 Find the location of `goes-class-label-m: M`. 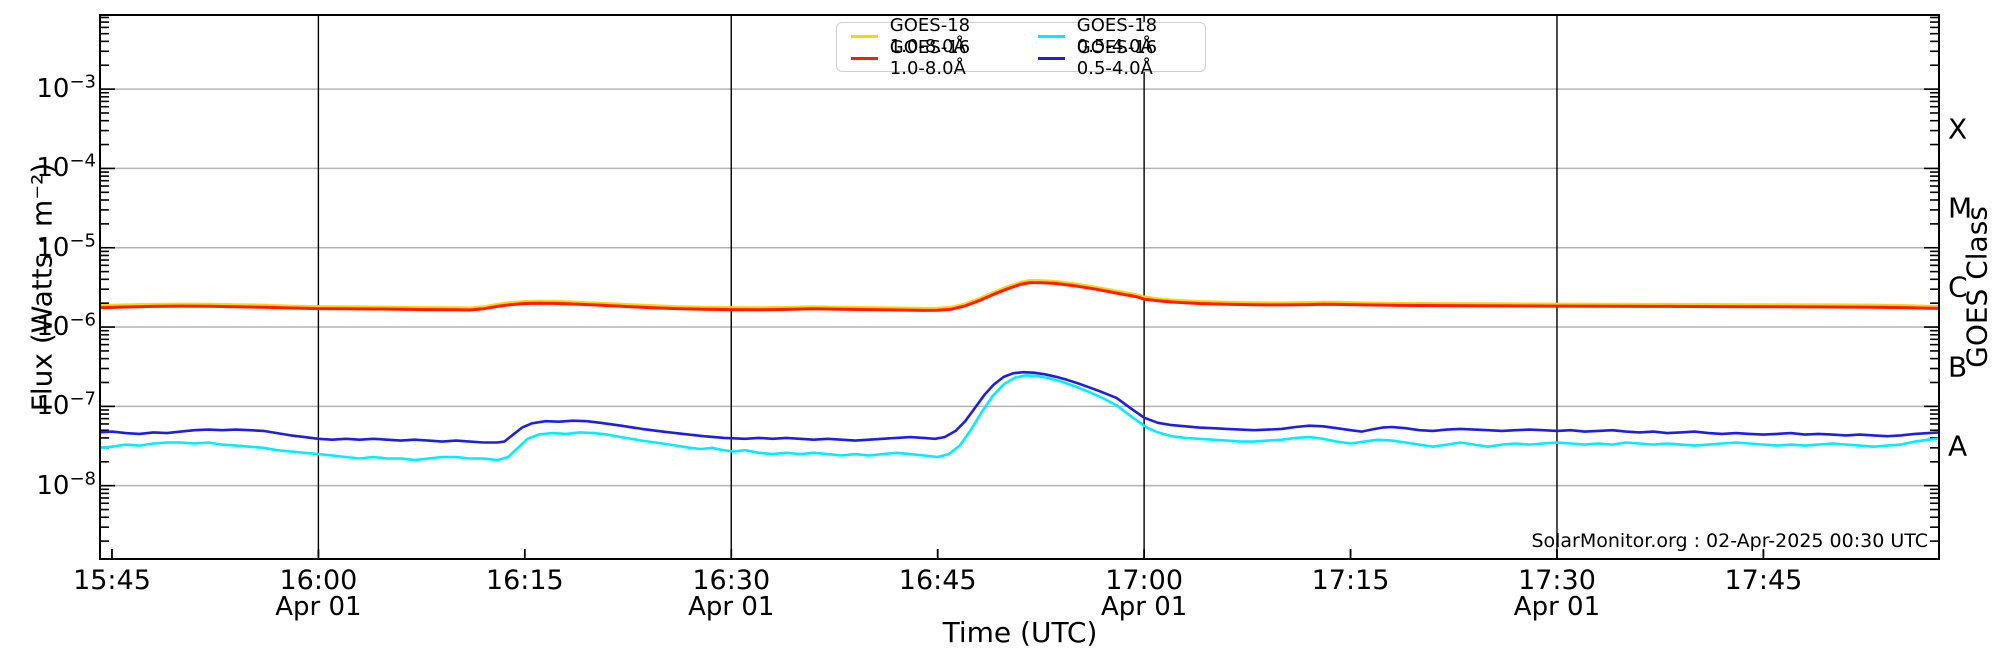

goes-class-label-m: M is located at coordinates (1960, 208).